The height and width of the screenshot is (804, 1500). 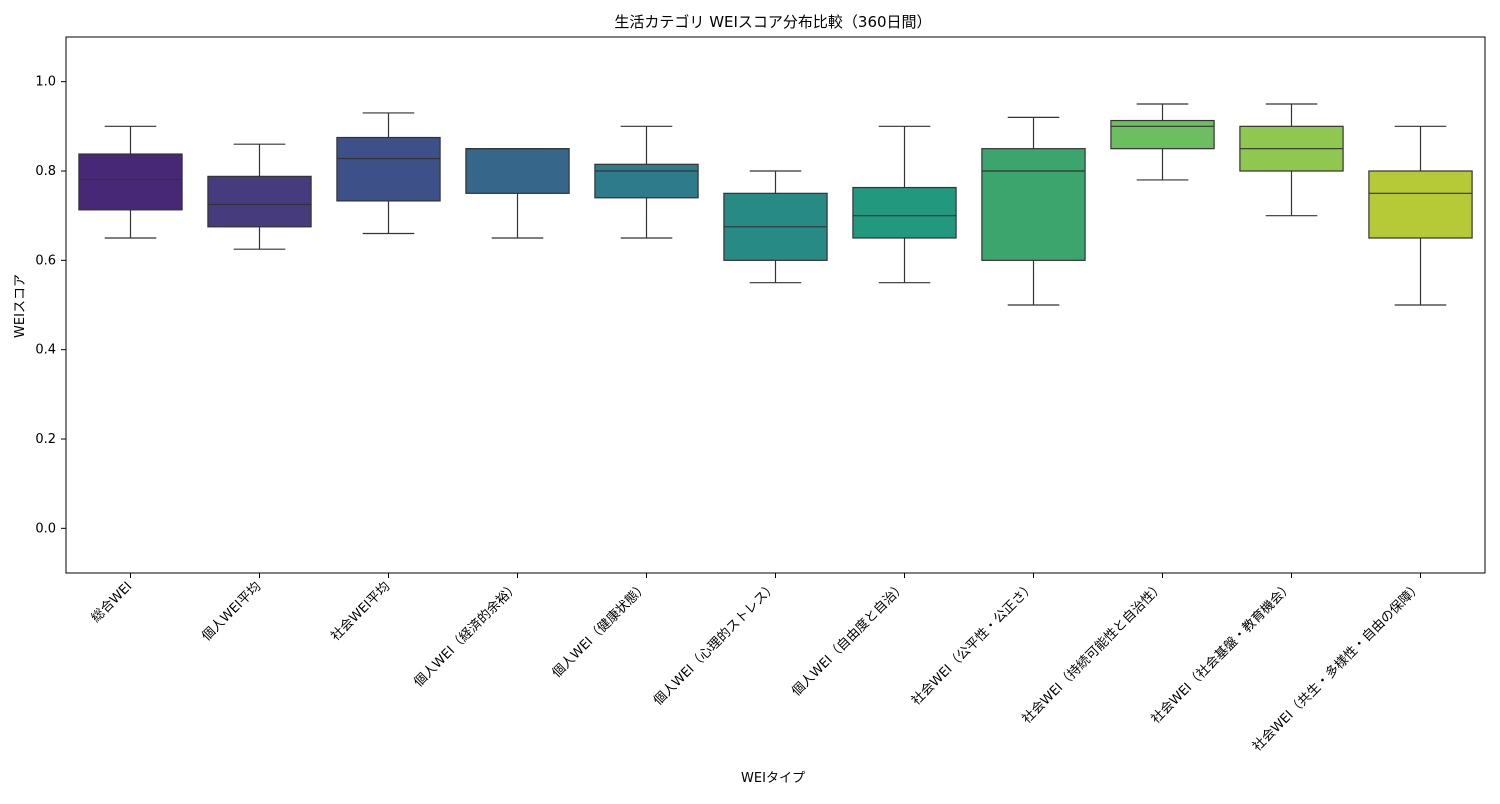 What do you see at coordinates (600, 630) in the screenshot?
I see `x-tick-label: 個人WEI（健康状態）` at bounding box center [600, 630].